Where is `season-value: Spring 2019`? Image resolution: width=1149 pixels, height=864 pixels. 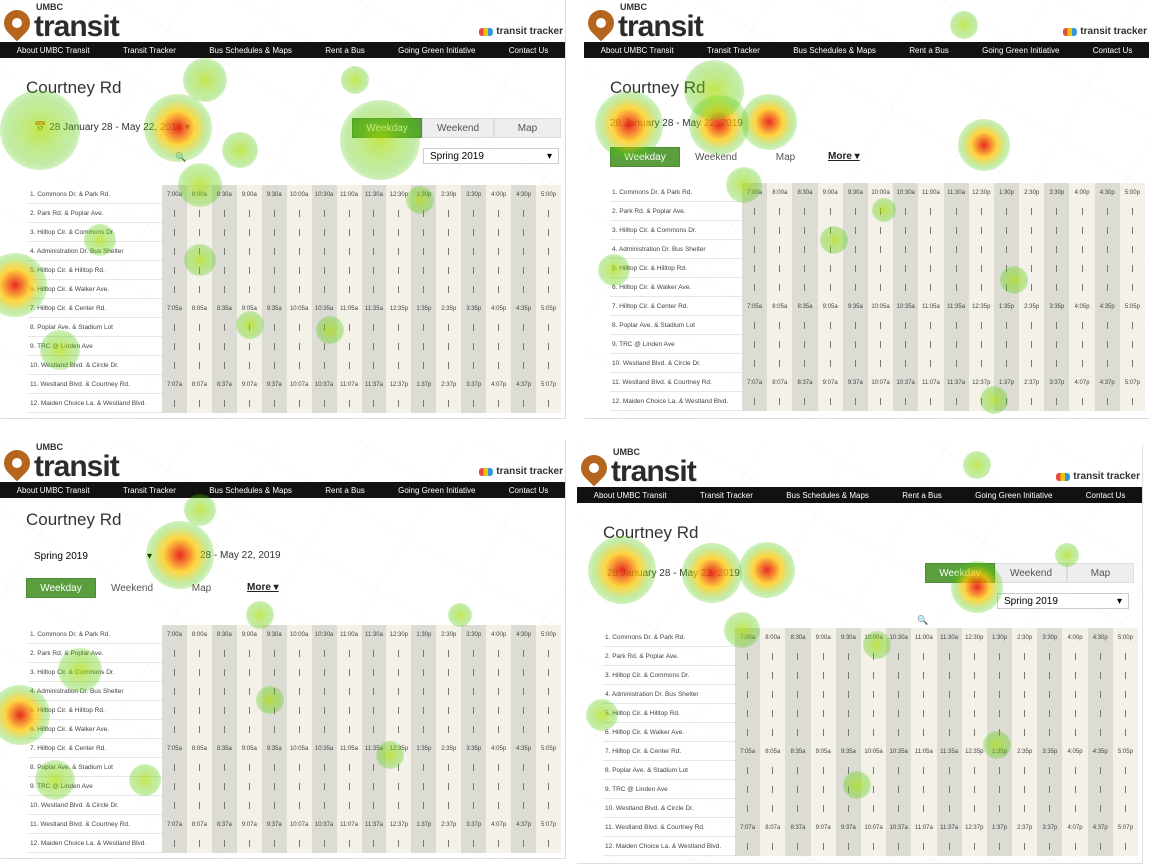 season-value: Spring 2019 is located at coordinates (1031, 601).